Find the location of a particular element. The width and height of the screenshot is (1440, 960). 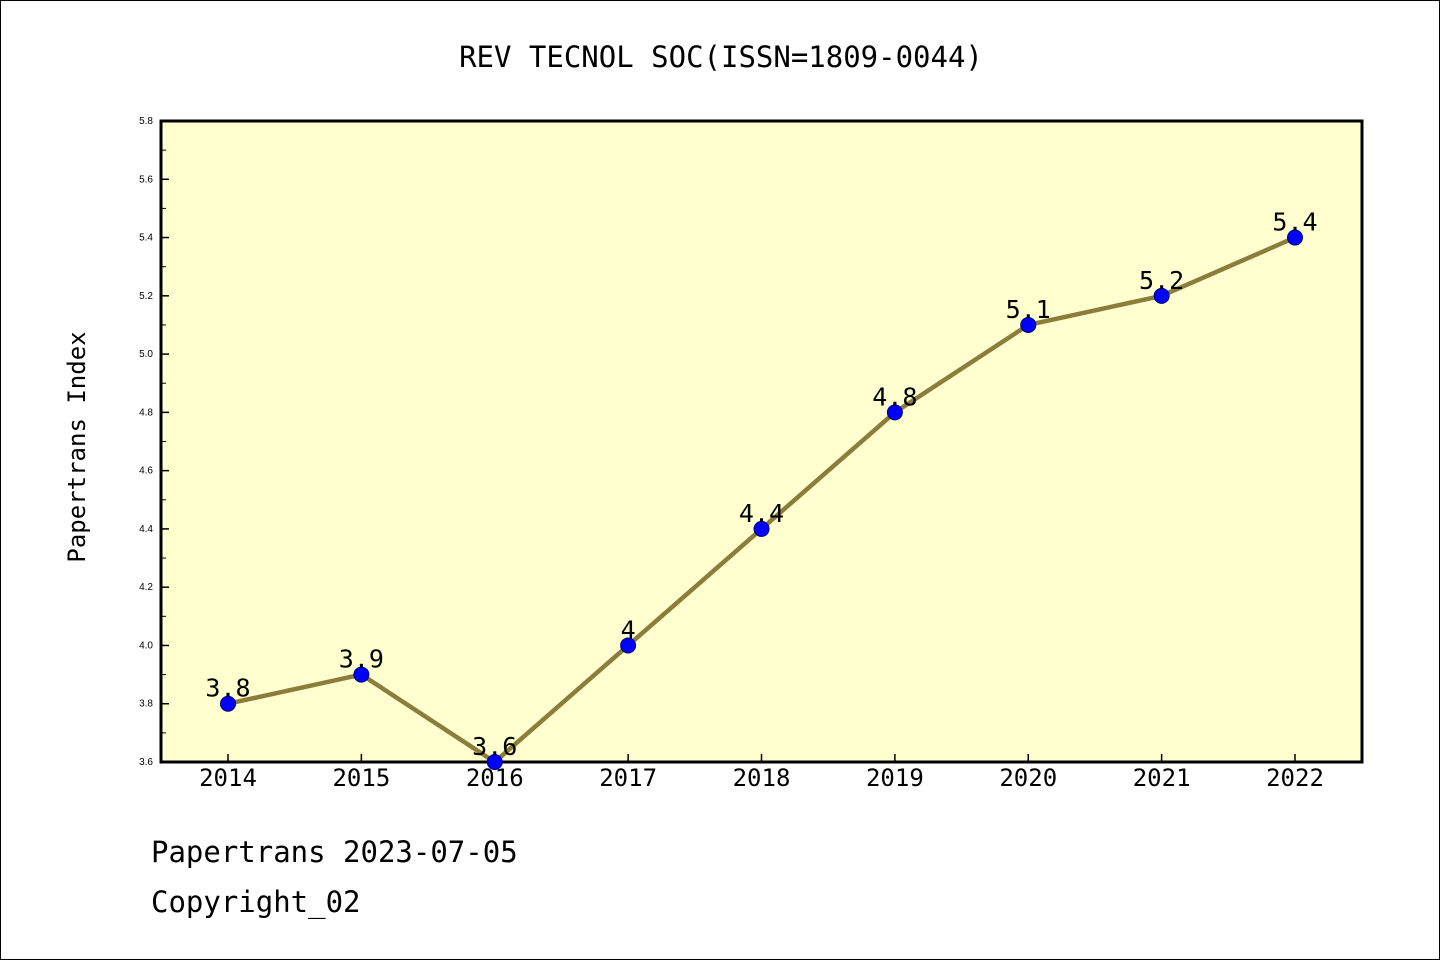

y-tick-label: 5.8 is located at coordinates (146, 121).